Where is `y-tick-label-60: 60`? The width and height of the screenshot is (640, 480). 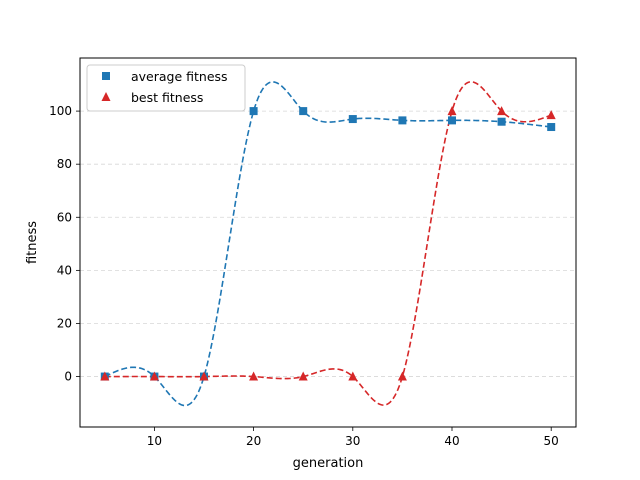 y-tick-label-60: 60 is located at coordinates (64, 217).